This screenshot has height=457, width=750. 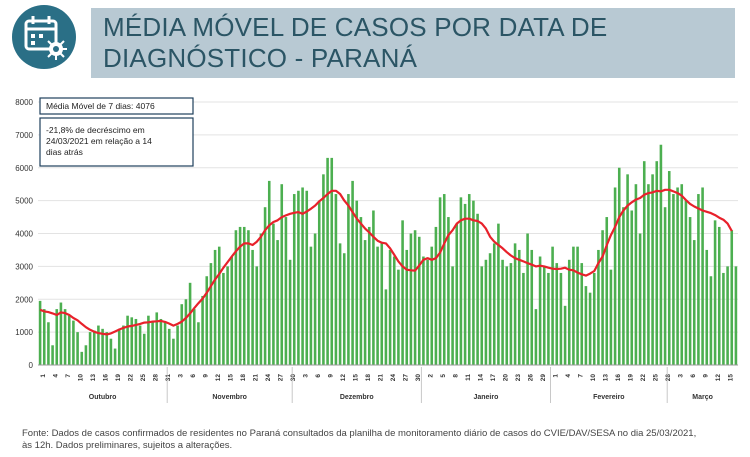 What do you see at coordinates (468, 377) in the screenshot?
I see `x-tick-label: 11` at bounding box center [468, 377].